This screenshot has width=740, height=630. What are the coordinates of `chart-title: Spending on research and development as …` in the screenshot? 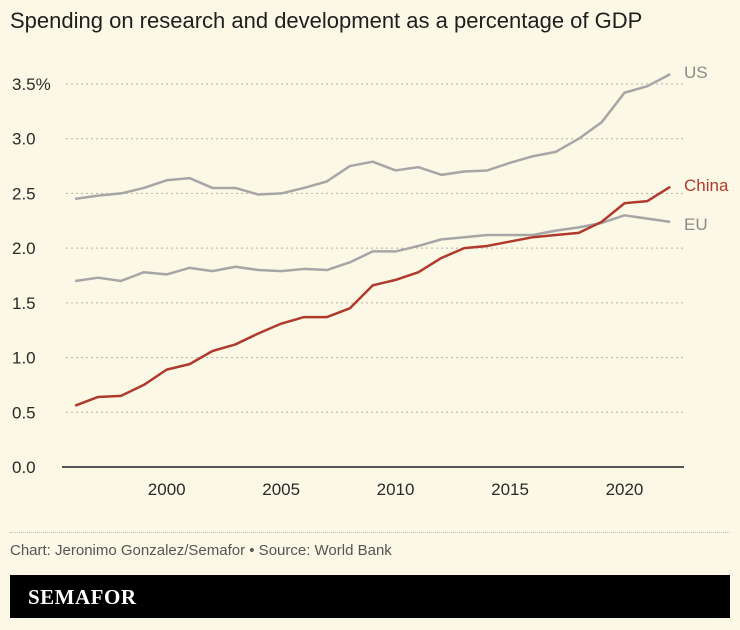 It's located at (326, 20).